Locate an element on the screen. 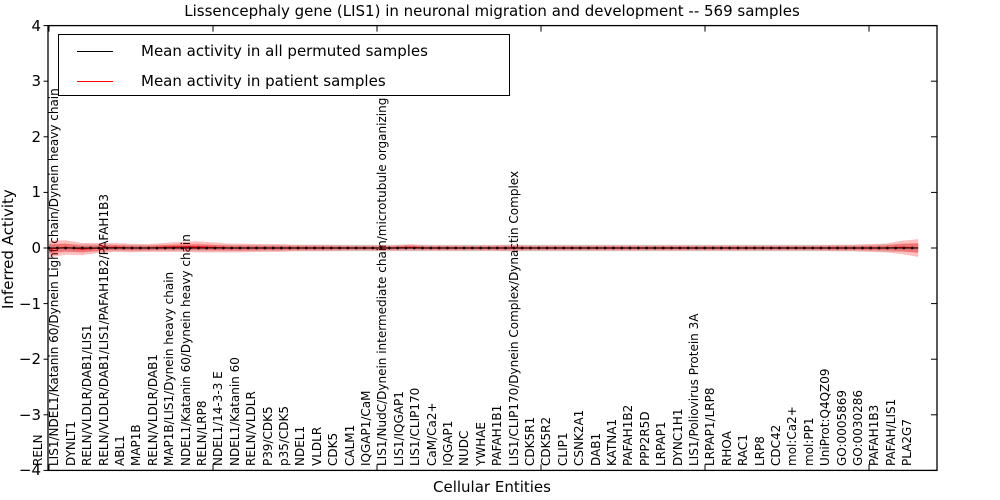 The height and width of the screenshot is (500, 1000). y-tick-label: 3 is located at coordinates (36, 81).